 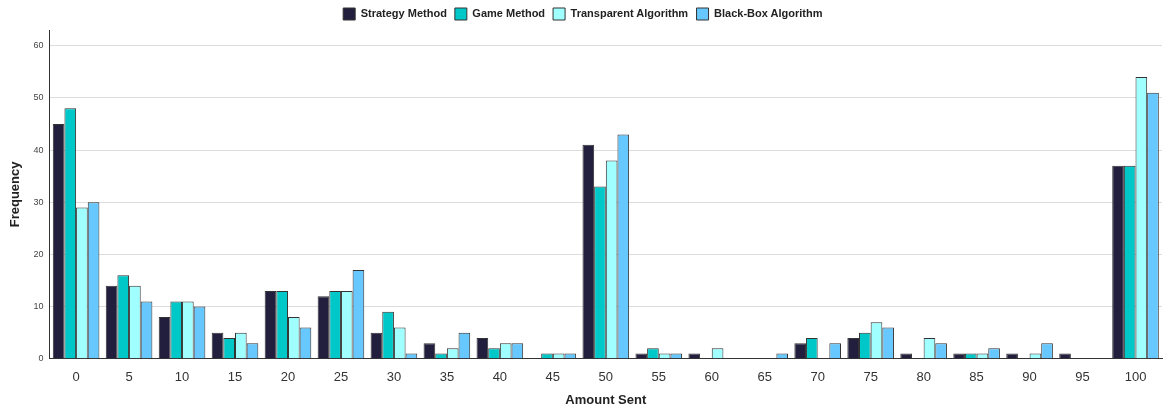 I want to click on y-tick-label: 60, so click(x=38, y=45).